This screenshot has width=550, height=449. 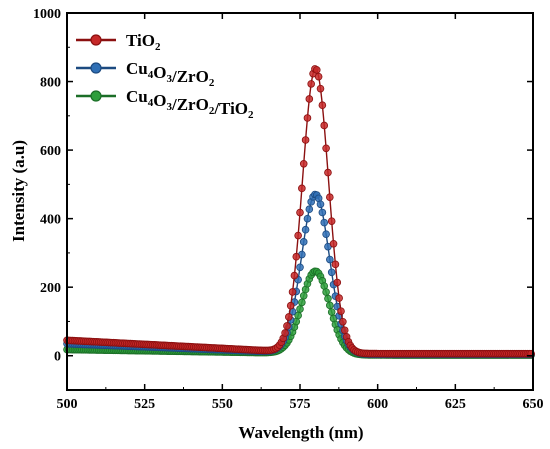 What do you see at coordinates (118, 42) in the screenshot?
I see `legend-item-0: TiO2` at bounding box center [118, 42].